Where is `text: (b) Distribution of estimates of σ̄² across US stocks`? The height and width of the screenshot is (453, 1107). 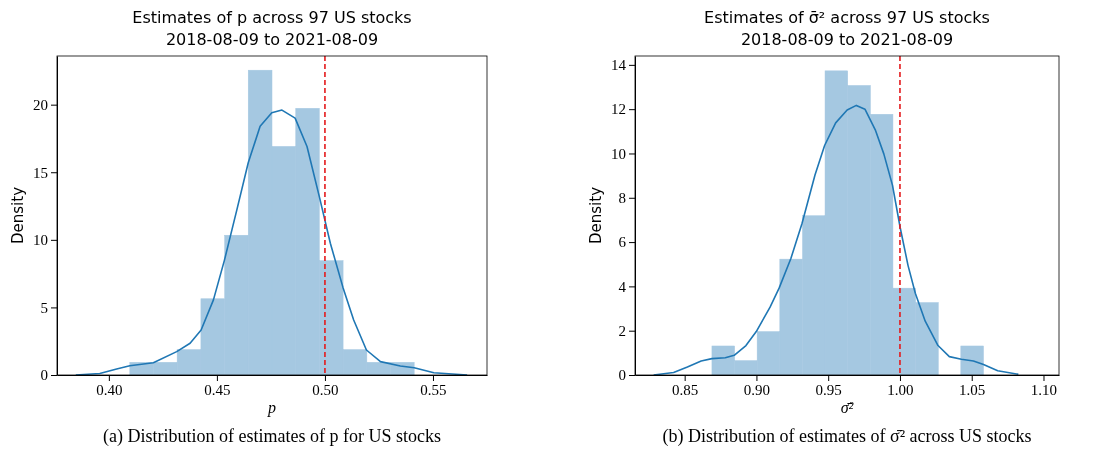 text: (b) Distribution of estimates of σ̄² across US stocks is located at coordinates (847, 436).